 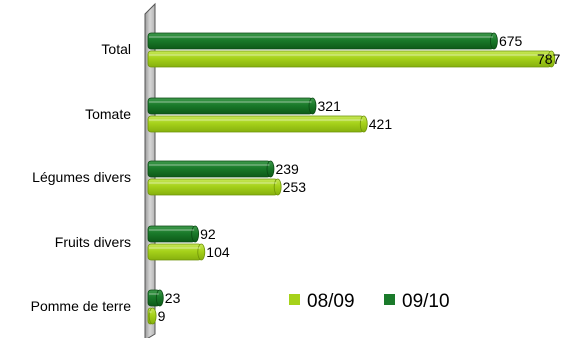 I want to click on category-label-legumes-divers: Légumes divers, so click(x=81, y=177).